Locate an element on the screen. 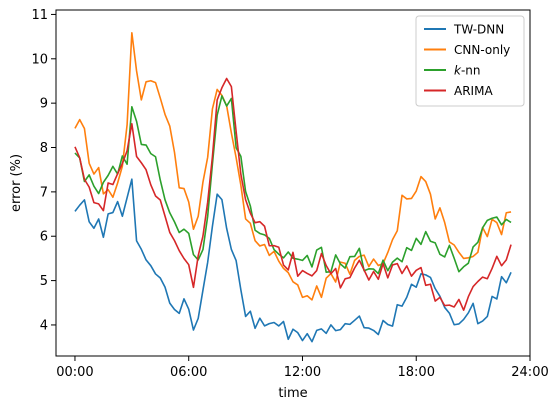 Image resolution: width=550 pixels, height=407 pixels. legend-label: CNN-only is located at coordinates (482, 50).